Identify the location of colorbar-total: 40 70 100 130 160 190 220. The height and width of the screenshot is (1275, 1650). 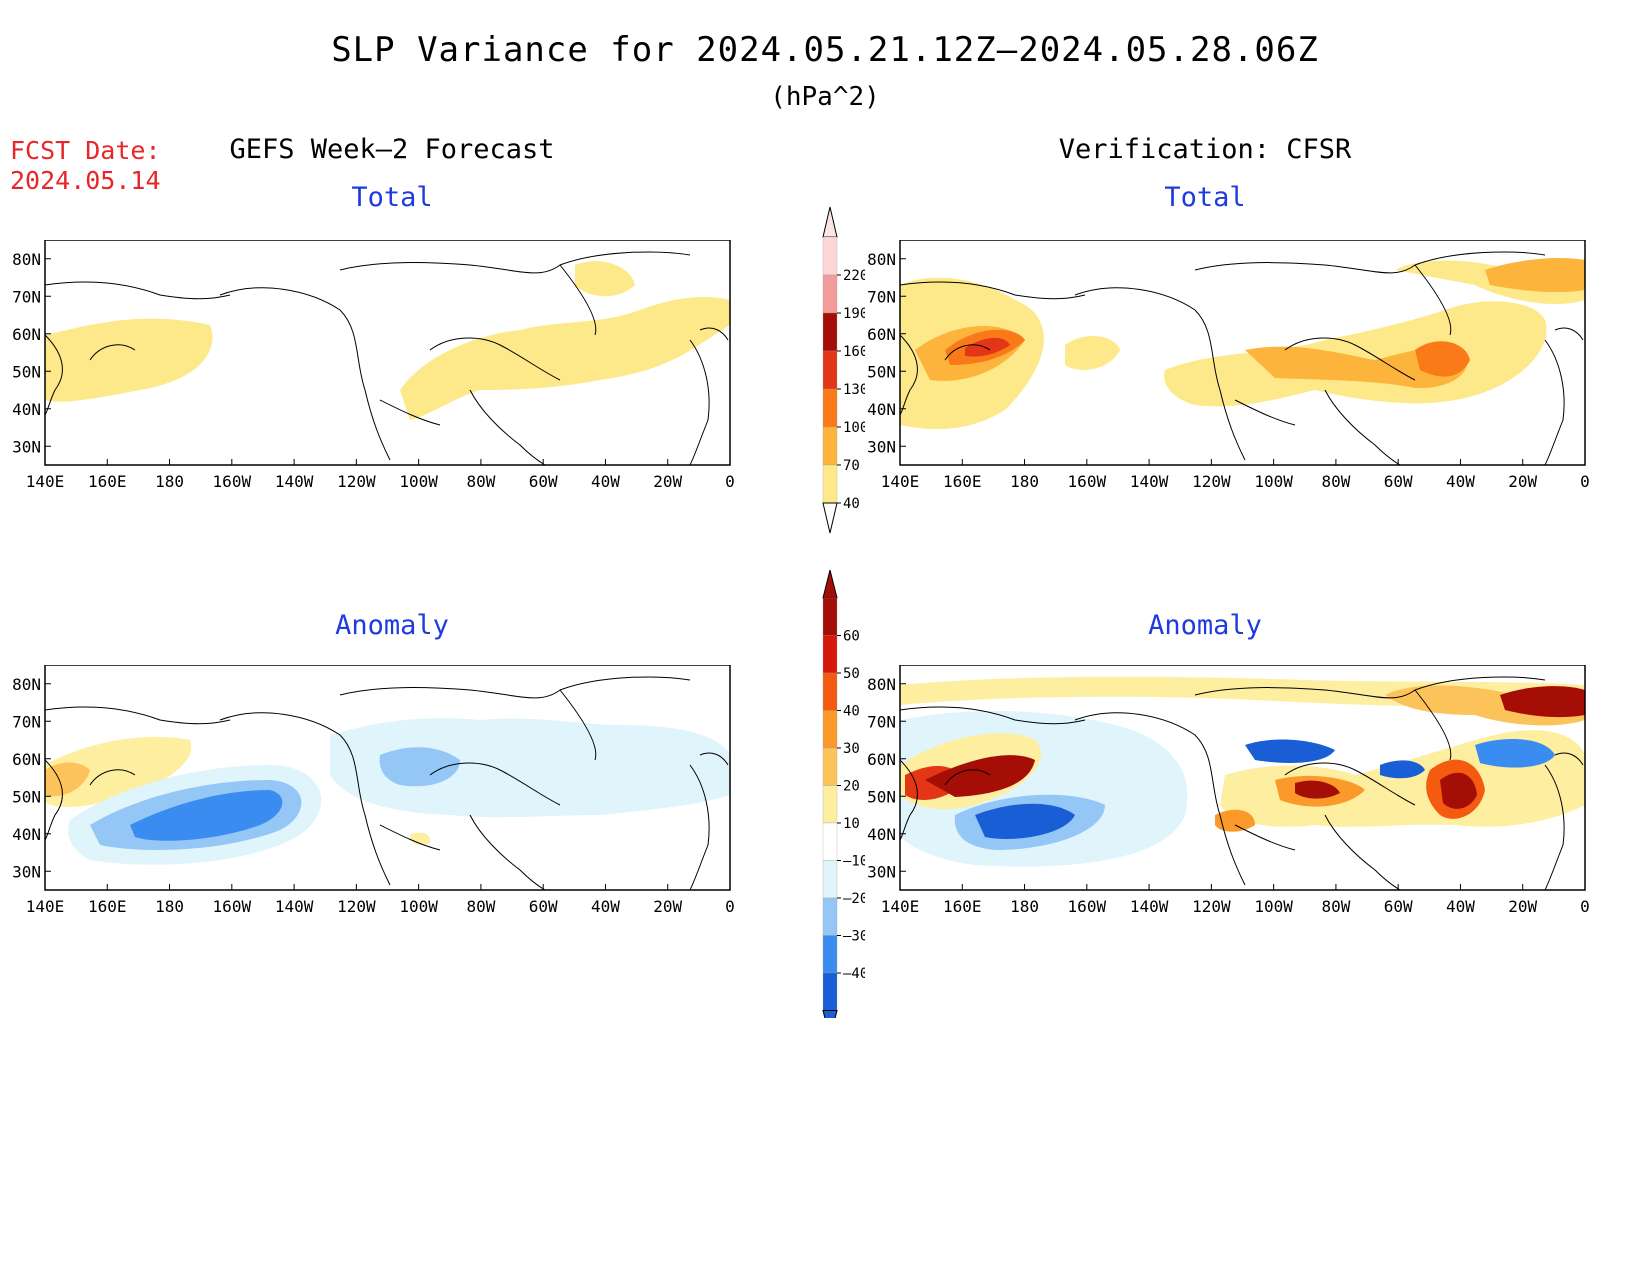
(843, 370).